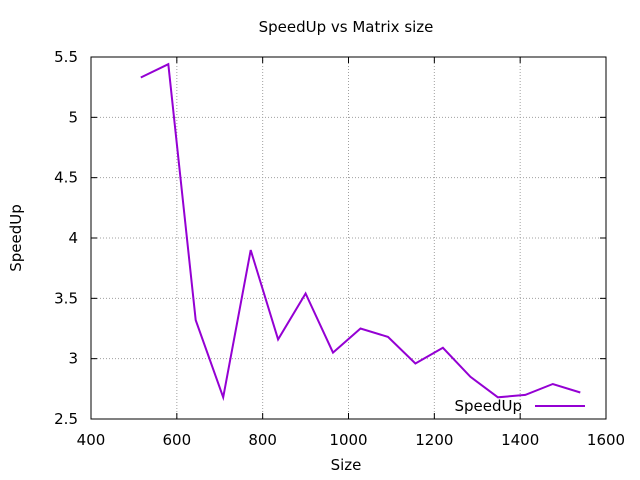 This screenshot has height=480, width=640. I want to click on x-tick-labels: 400 600 800 1000 1200 1400 1600, so click(351, 440).